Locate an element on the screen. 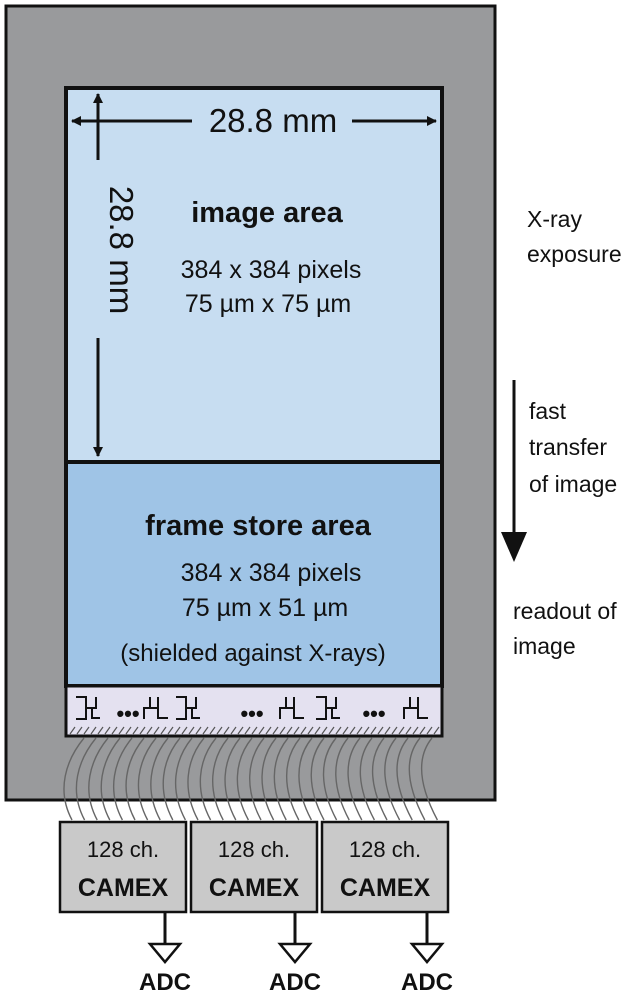  readout-register is located at coordinates (254, 711).